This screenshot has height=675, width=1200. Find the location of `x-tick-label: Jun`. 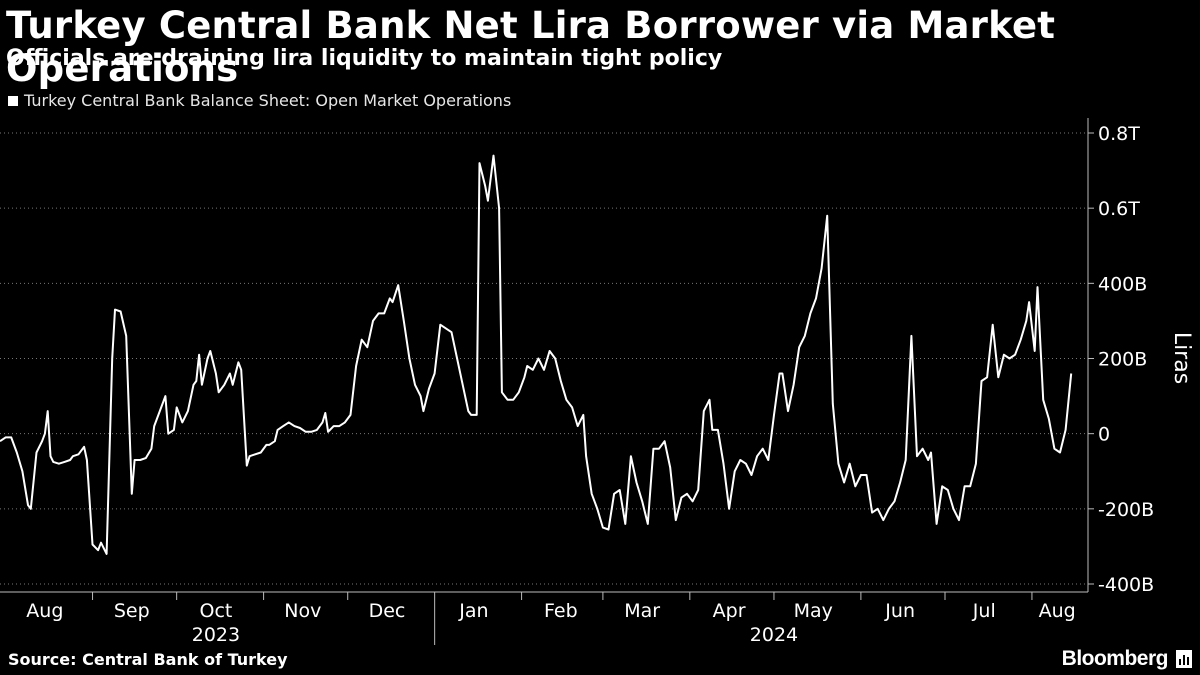

x-tick-label: Jun is located at coordinates (899, 611).